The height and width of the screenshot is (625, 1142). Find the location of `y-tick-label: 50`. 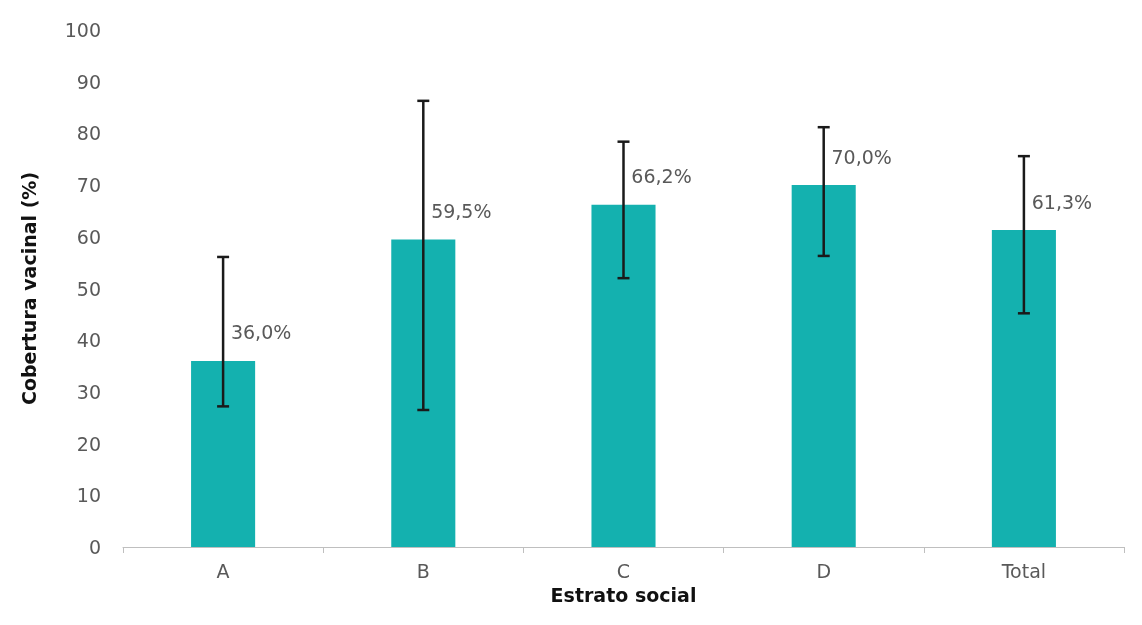

y-tick-label: 50 is located at coordinates (88, 288).